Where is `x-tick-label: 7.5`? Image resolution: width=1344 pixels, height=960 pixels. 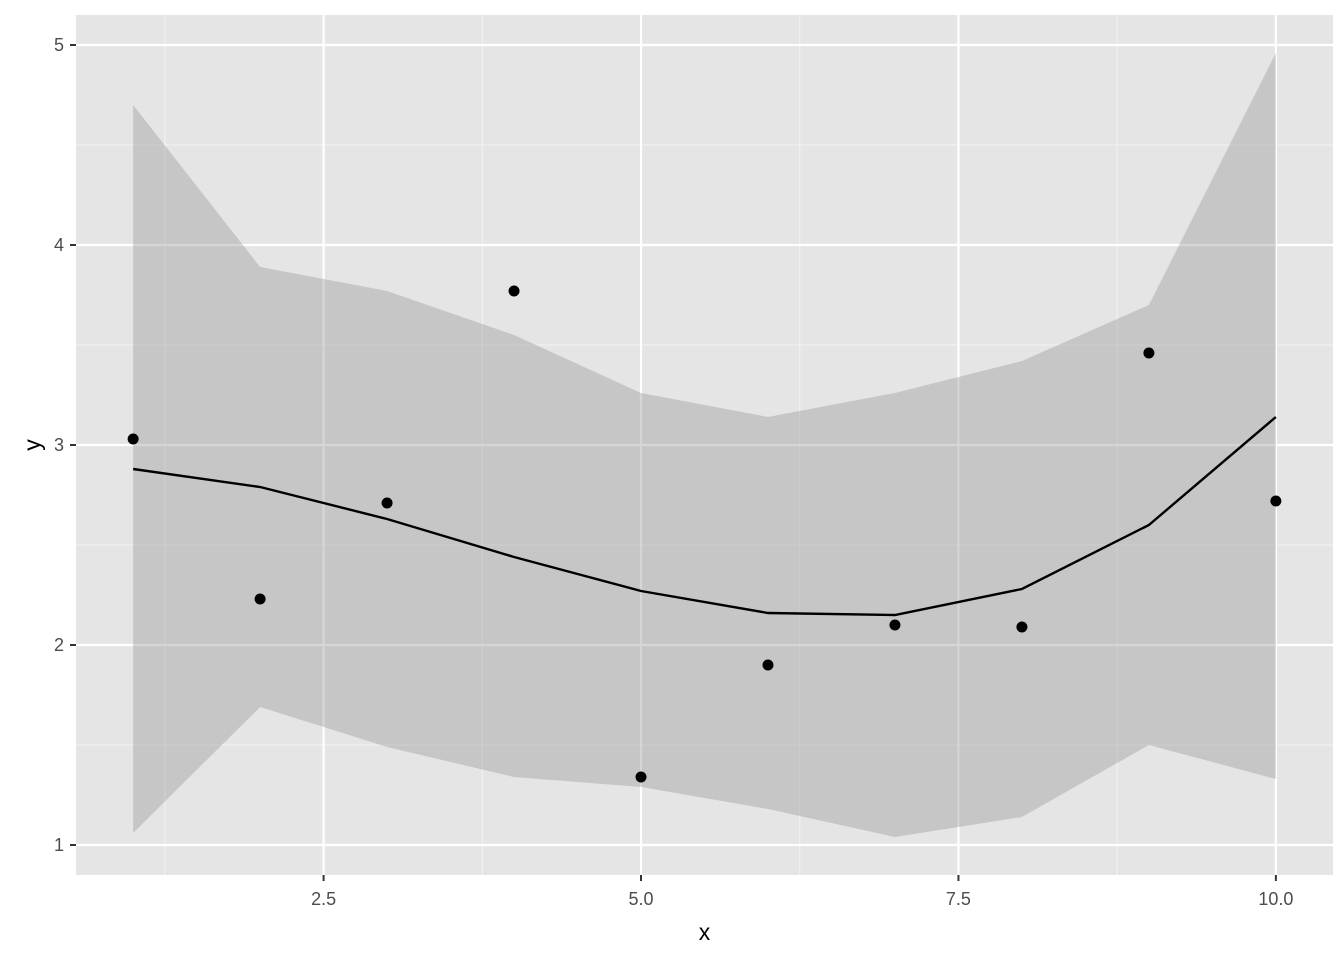 x-tick-label: 7.5 is located at coordinates (958, 899).